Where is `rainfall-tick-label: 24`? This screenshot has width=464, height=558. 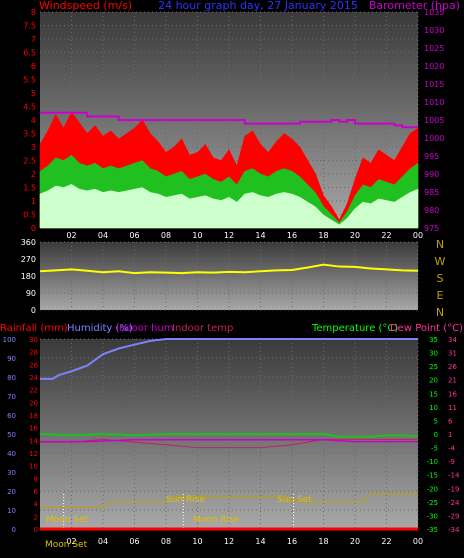
rainfall-tick-label: 24 is located at coordinates (33, 378).